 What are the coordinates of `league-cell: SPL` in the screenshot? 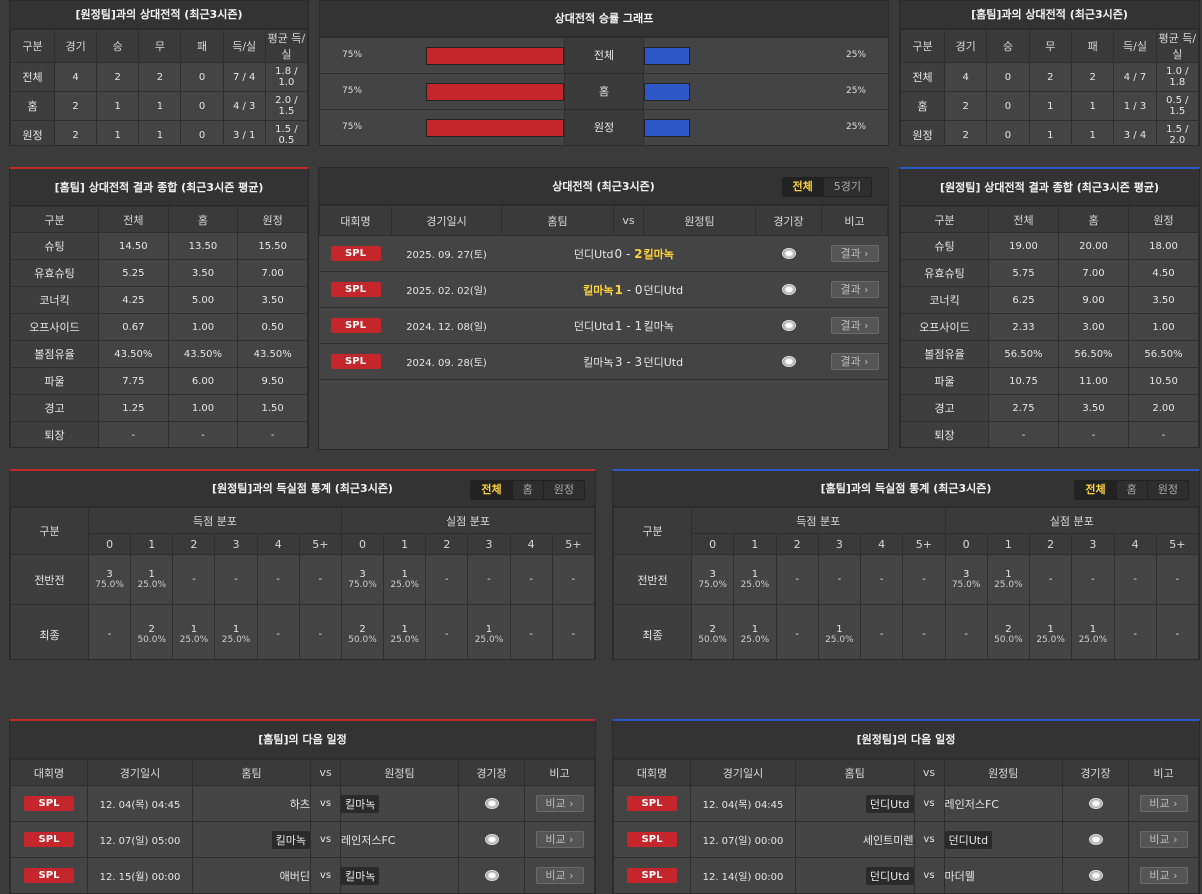 It's located at (652, 875).